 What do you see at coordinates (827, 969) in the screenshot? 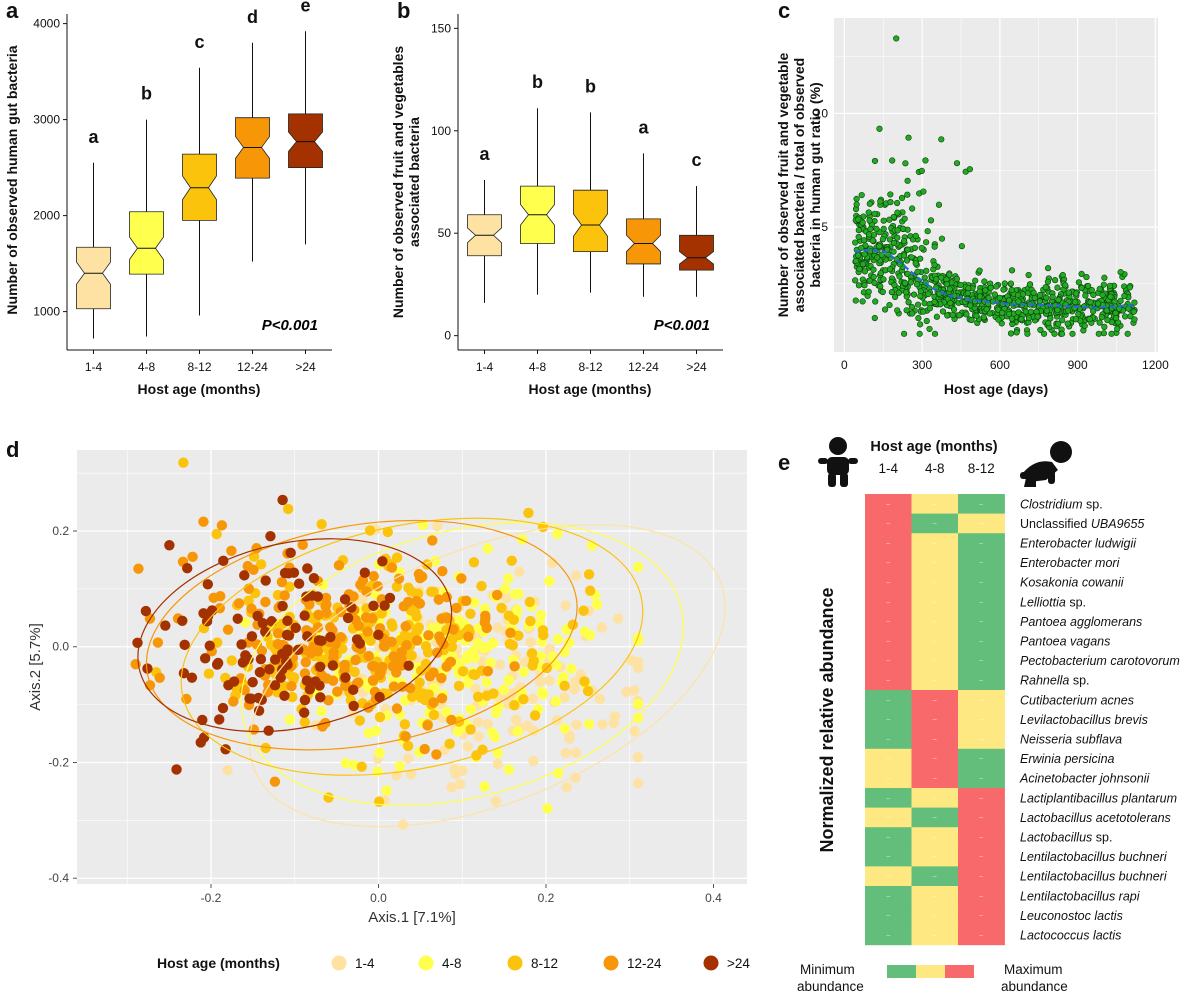
I see `legend-min-line1: Minimum` at bounding box center [827, 969].